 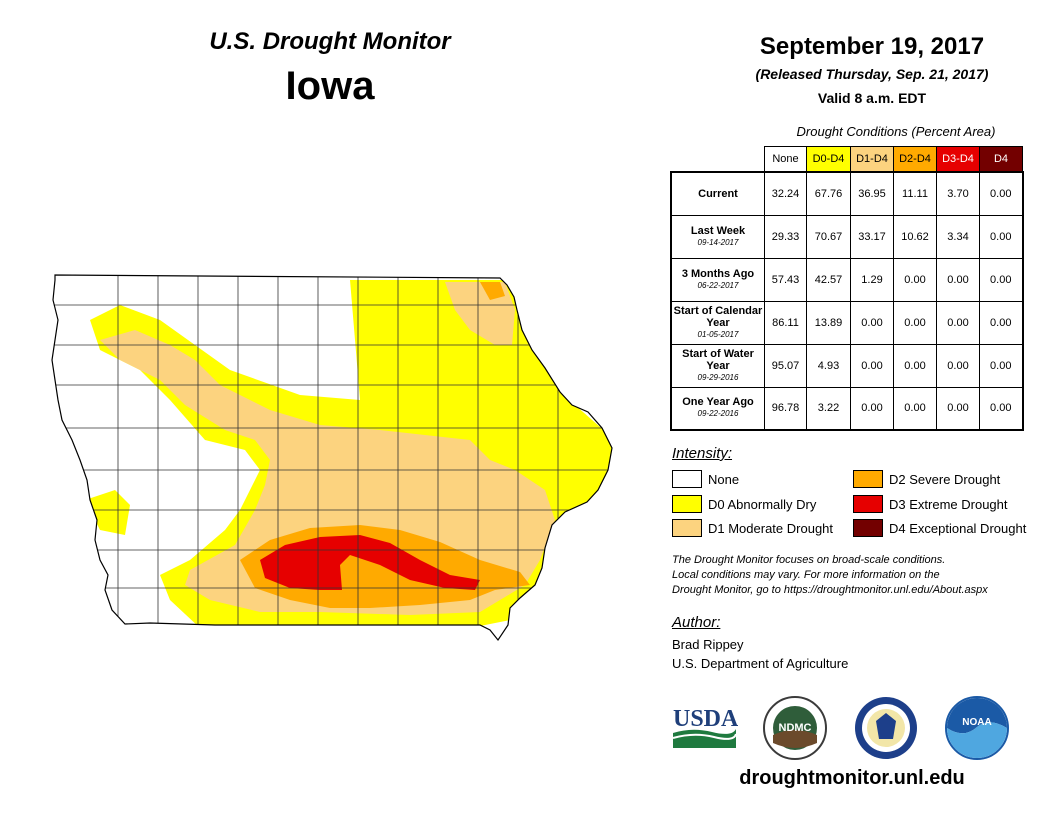 I want to click on legend-item-d4: D4 Exceptional Drought, so click(x=939, y=528).